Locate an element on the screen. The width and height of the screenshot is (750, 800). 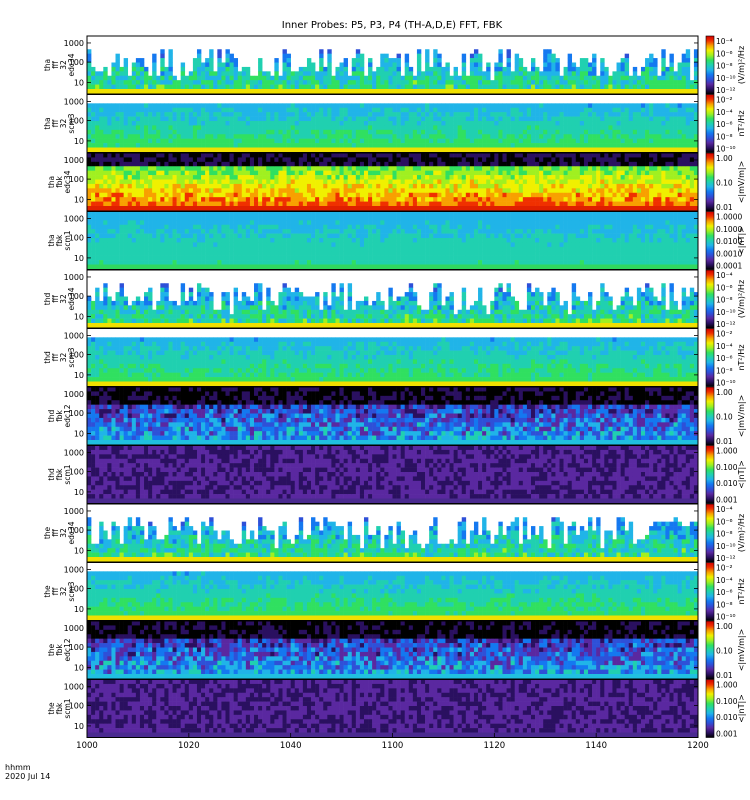
colorbar-tick-label: 0.10 is located at coordinates (724, 183).